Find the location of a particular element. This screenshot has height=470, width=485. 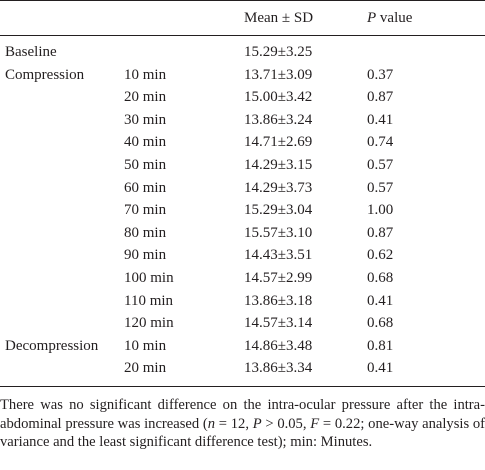

row-group-cell: Compression is located at coordinates (45, 74).